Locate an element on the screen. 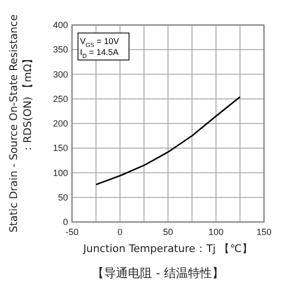 This screenshot has height=292, width=286. y-tick-label: 0 is located at coordinates (65, 222).